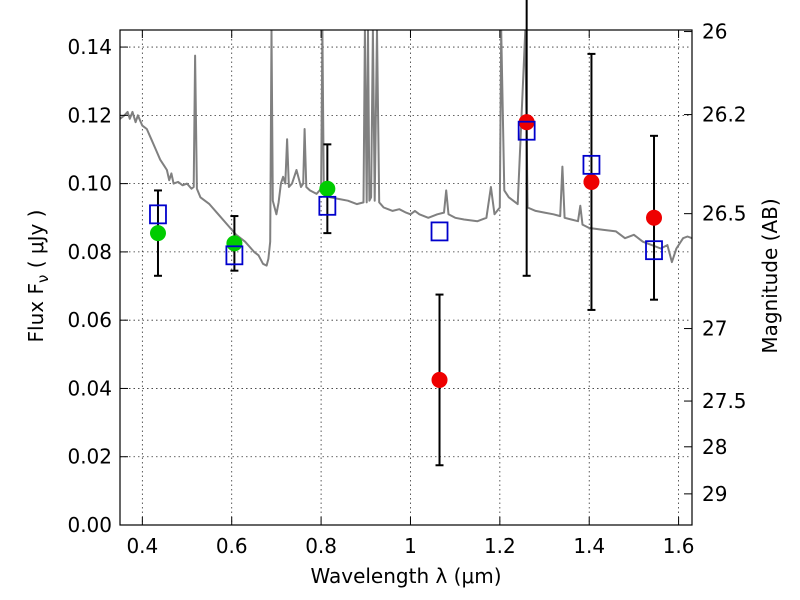 The height and width of the screenshot is (600, 800). I want to click on y2-tick-label: 27.5, so click(724, 401).